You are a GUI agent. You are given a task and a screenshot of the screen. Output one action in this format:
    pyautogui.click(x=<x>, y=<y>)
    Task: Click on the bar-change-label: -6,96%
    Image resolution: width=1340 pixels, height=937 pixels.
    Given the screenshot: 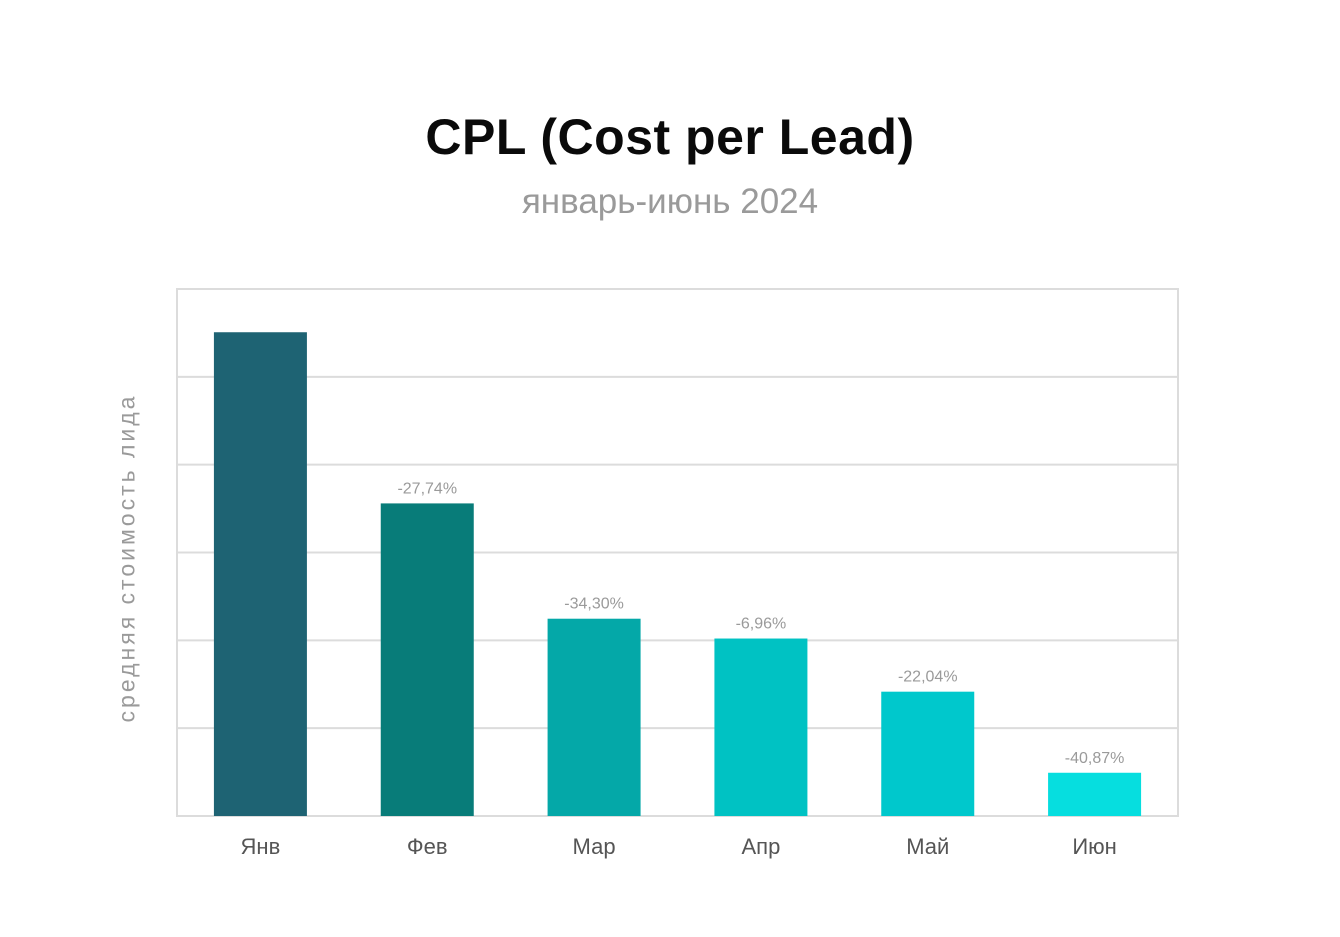 What is the action you would take?
    pyautogui.click(x=761, y=624)
    